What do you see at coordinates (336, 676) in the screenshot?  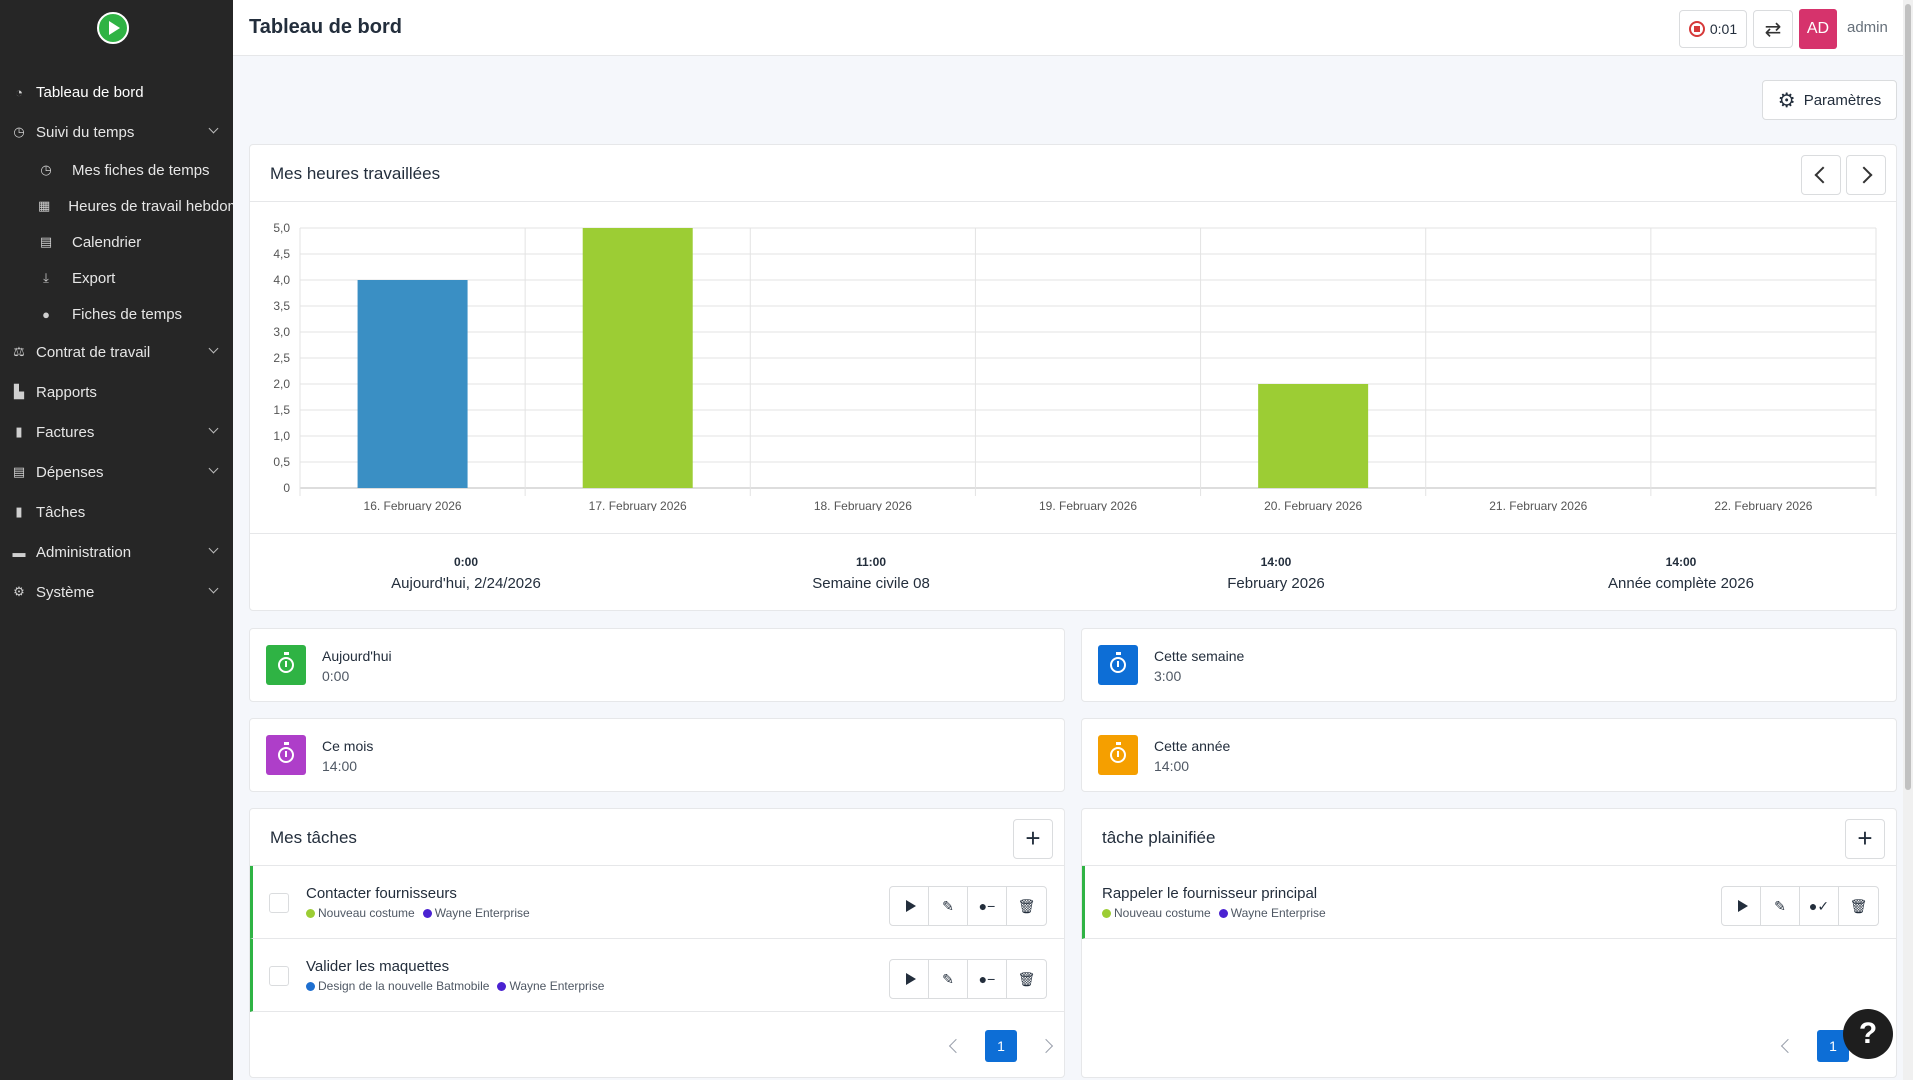 I see `summary-value: 0:00` at bounding box center [336, 676].